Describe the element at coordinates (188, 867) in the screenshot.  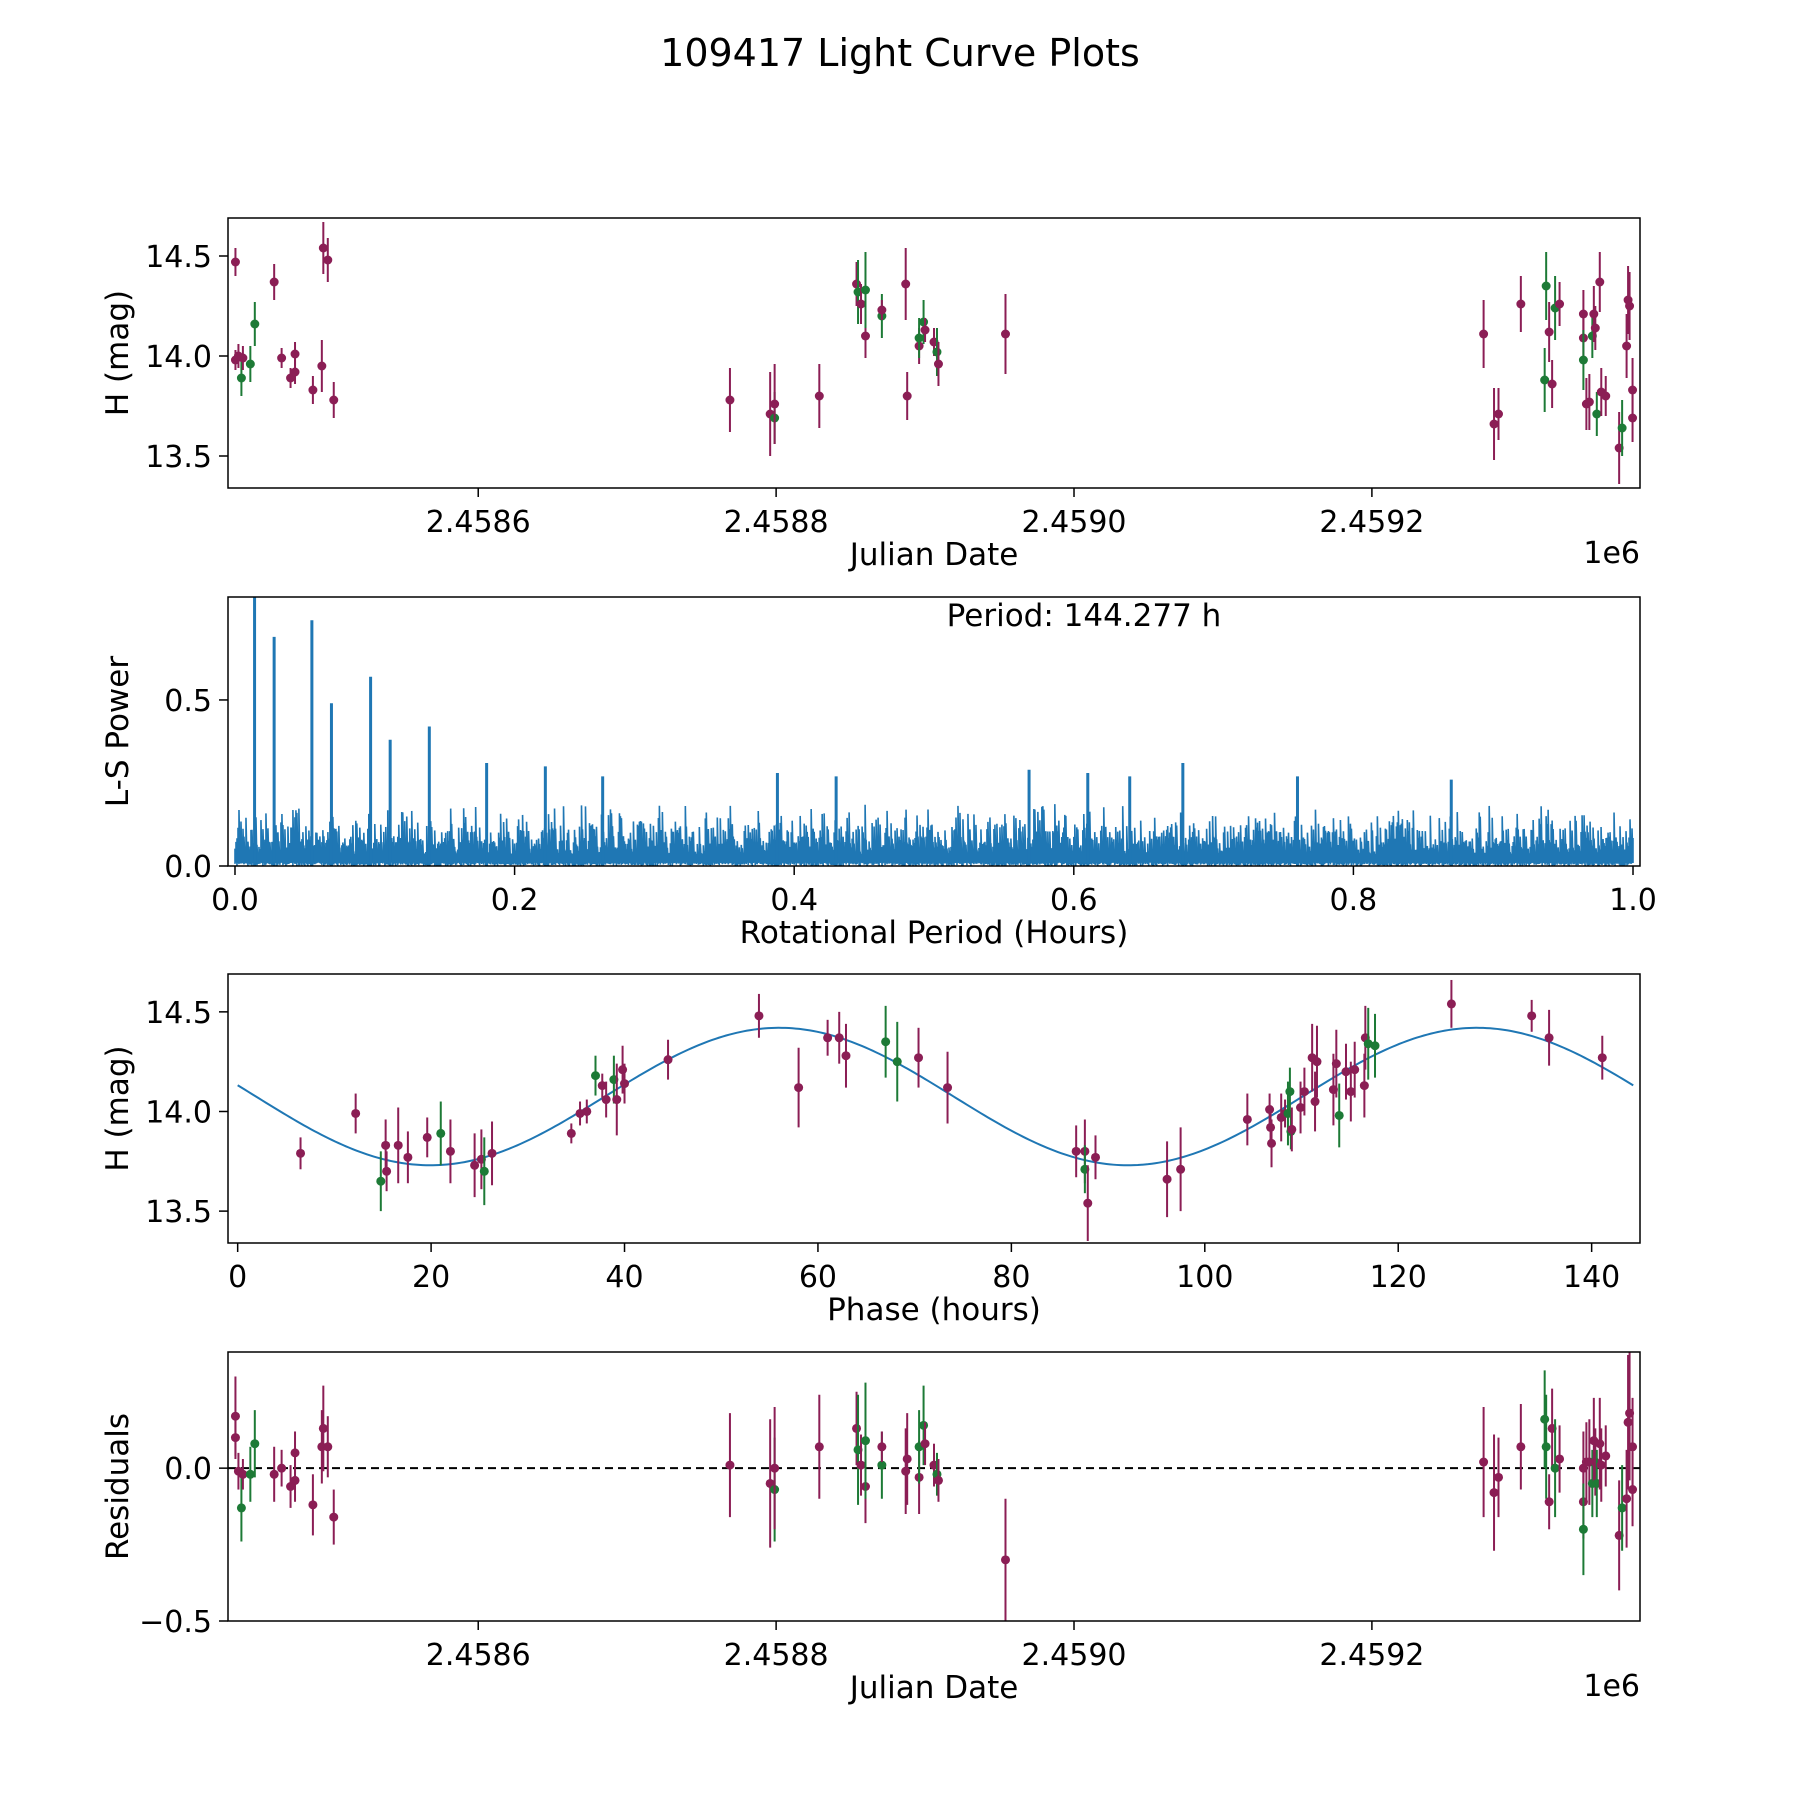
I see `periodogram-ytick-label: 0.0` at that location.